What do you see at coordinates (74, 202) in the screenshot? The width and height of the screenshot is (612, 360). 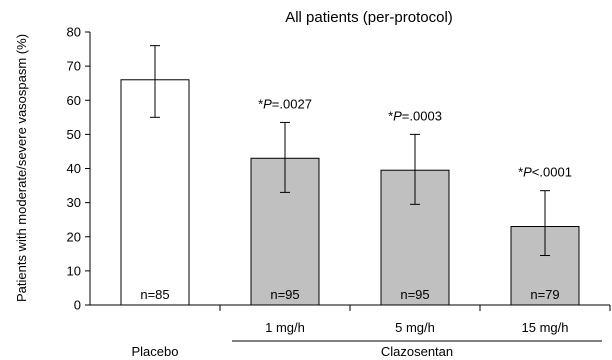 I see `y-tick-label: 30` at bounding box center [74, 202].